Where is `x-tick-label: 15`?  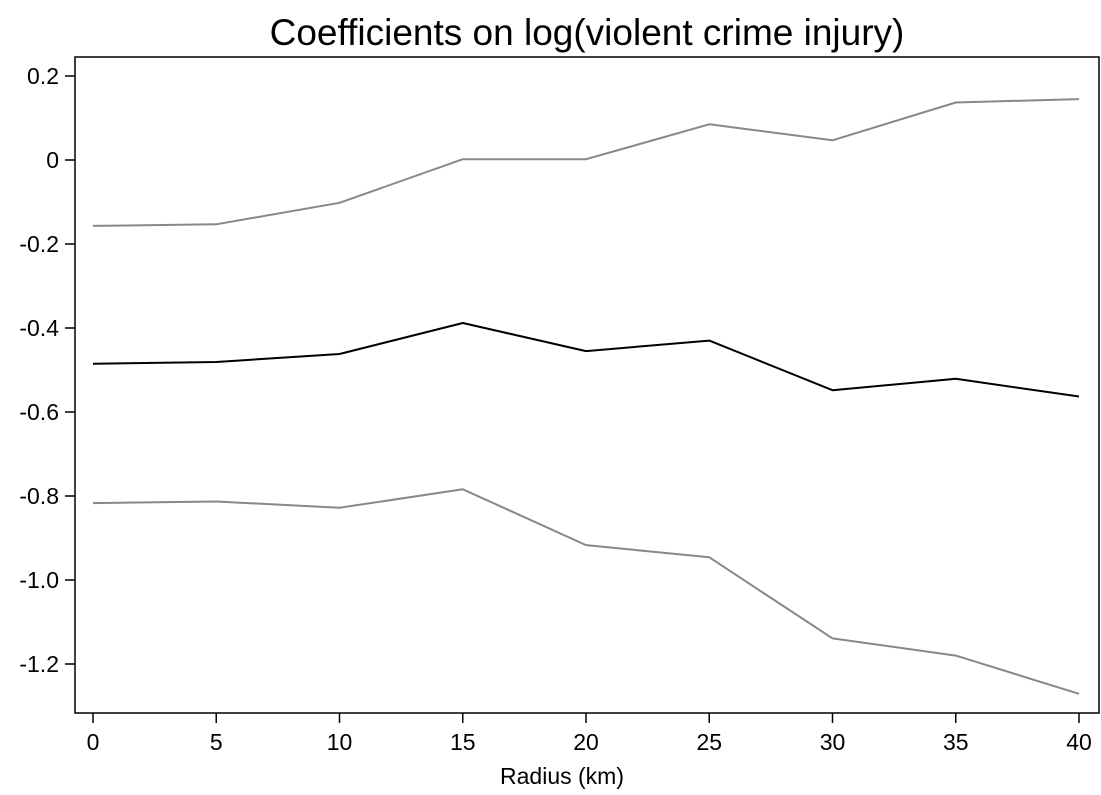
x-tick-label: 15 is located at coordinates (463, 742).